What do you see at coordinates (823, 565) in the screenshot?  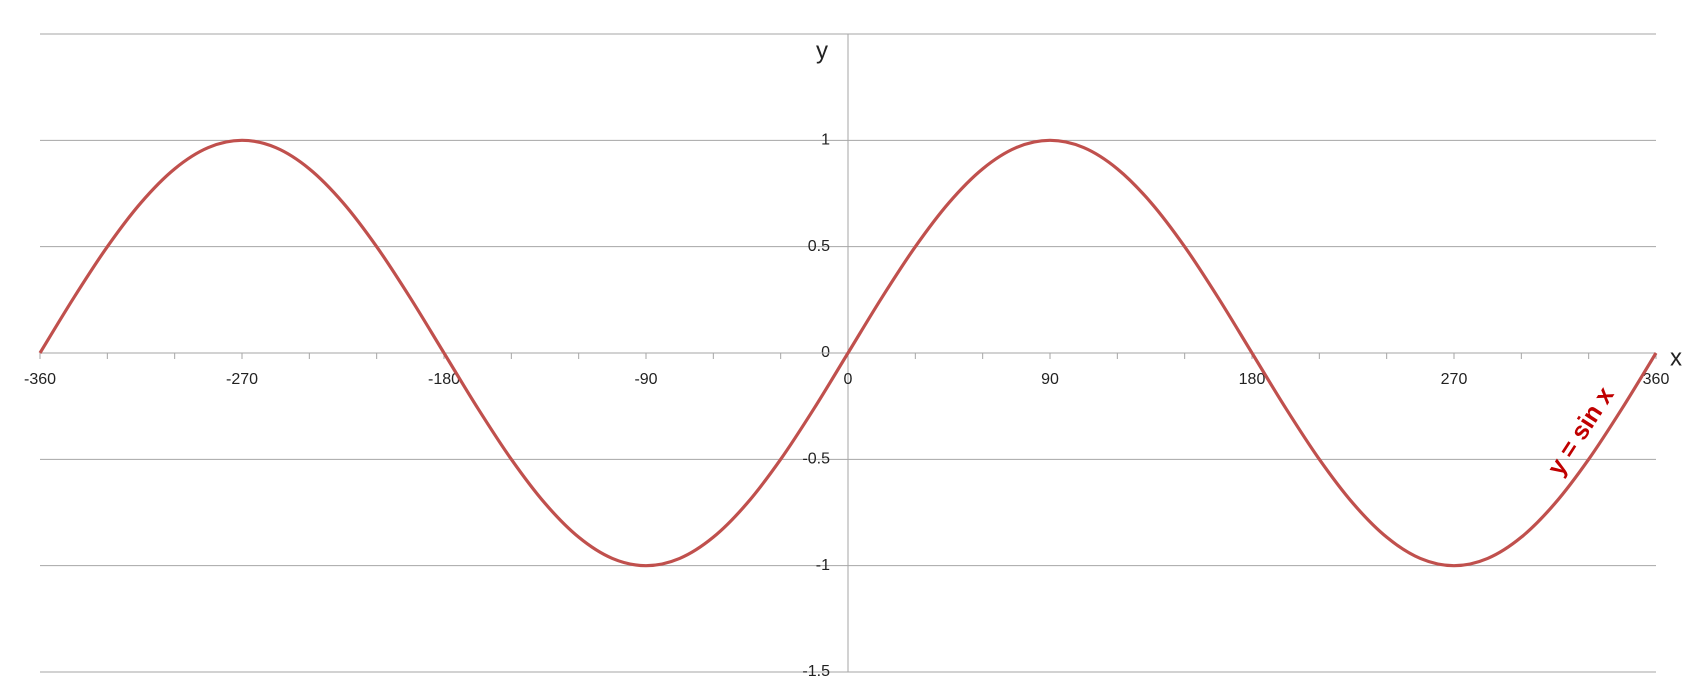 I see `y-tick-label: -1` at bounding box center [823, 565].